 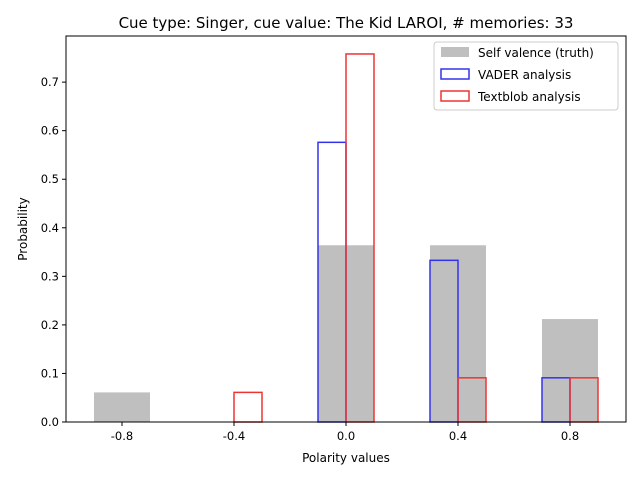 I want to click on y-tick-label: 0.6, so click(x=50, y=131).